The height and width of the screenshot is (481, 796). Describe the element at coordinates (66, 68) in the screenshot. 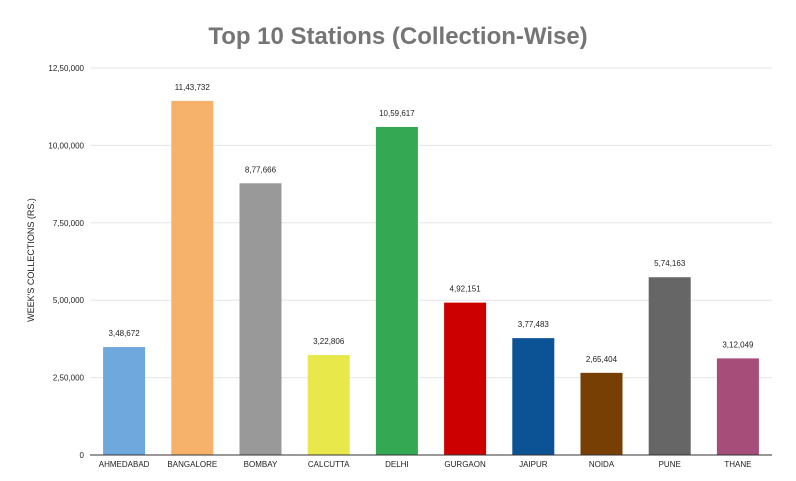

I see `y-tick-label: 12,50,000` at that location.